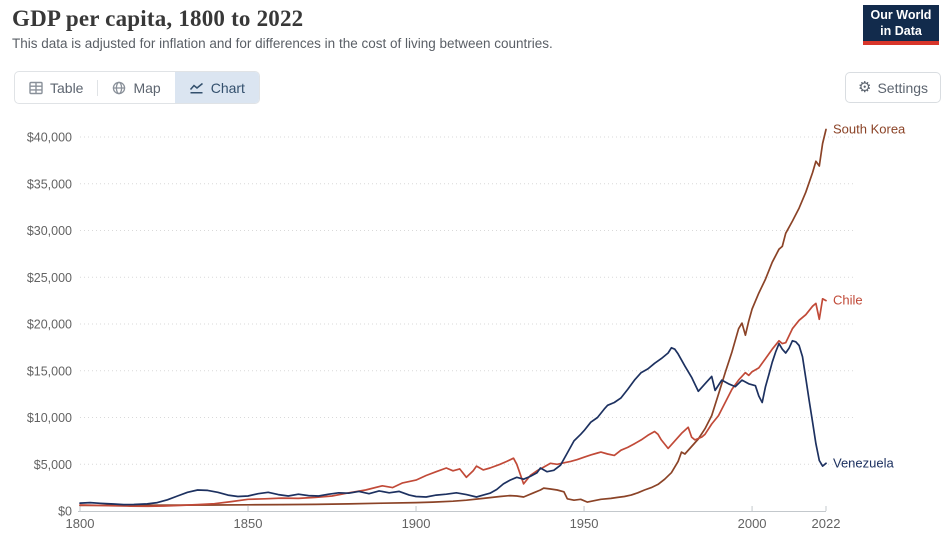 This screenshot has height=542, width=941. I want to click on y-axis-label: $30,000, so click(49, 231).